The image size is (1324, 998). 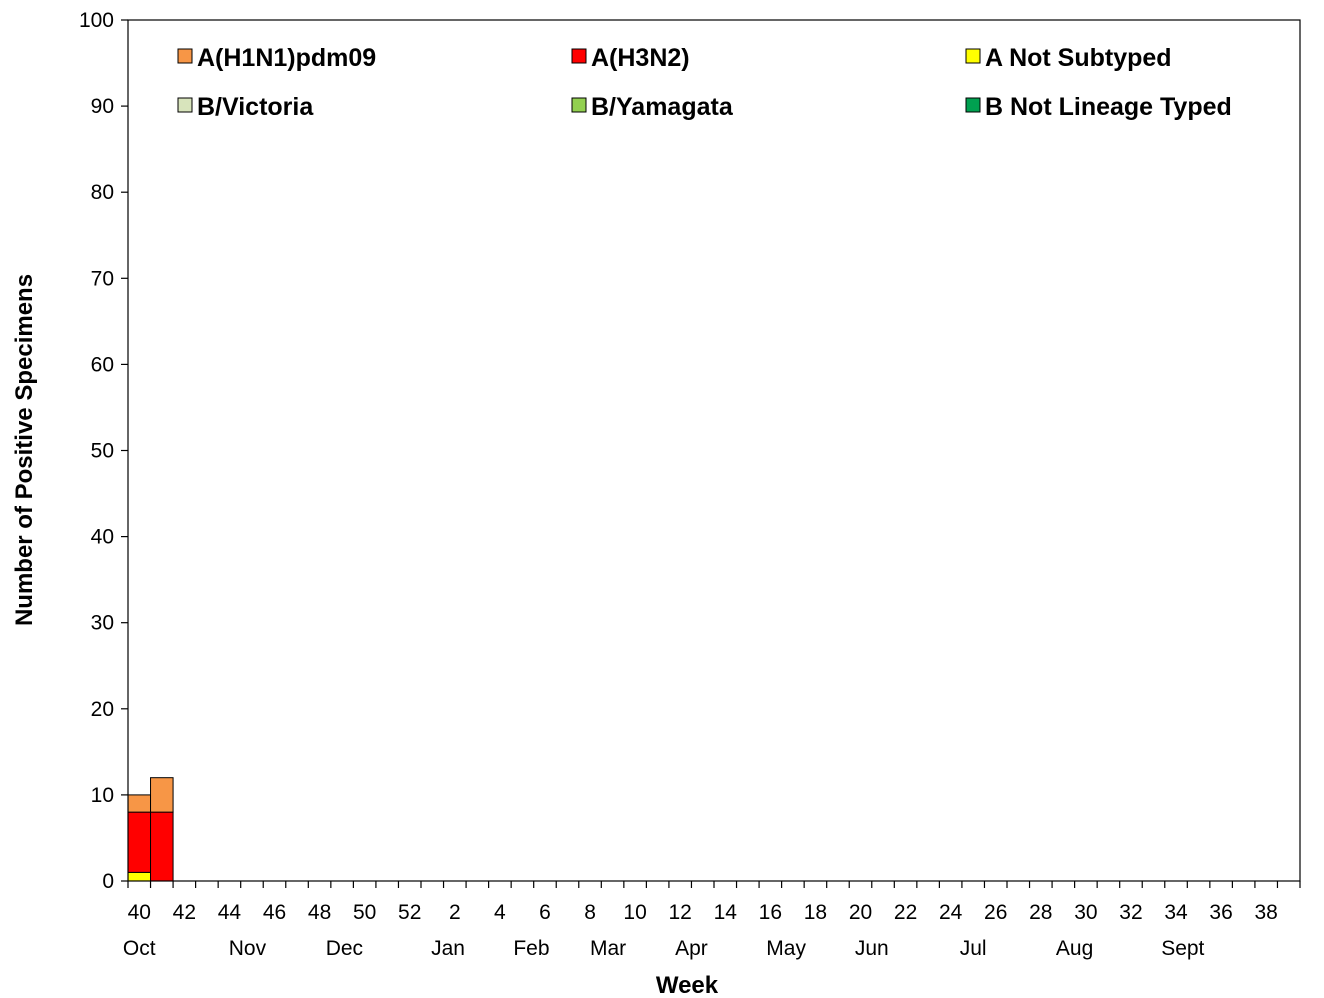 What do you see at coordinates (500, 912) in the screenshot?
I see `x-tick-label: 4` at bounding box center [500, 912].